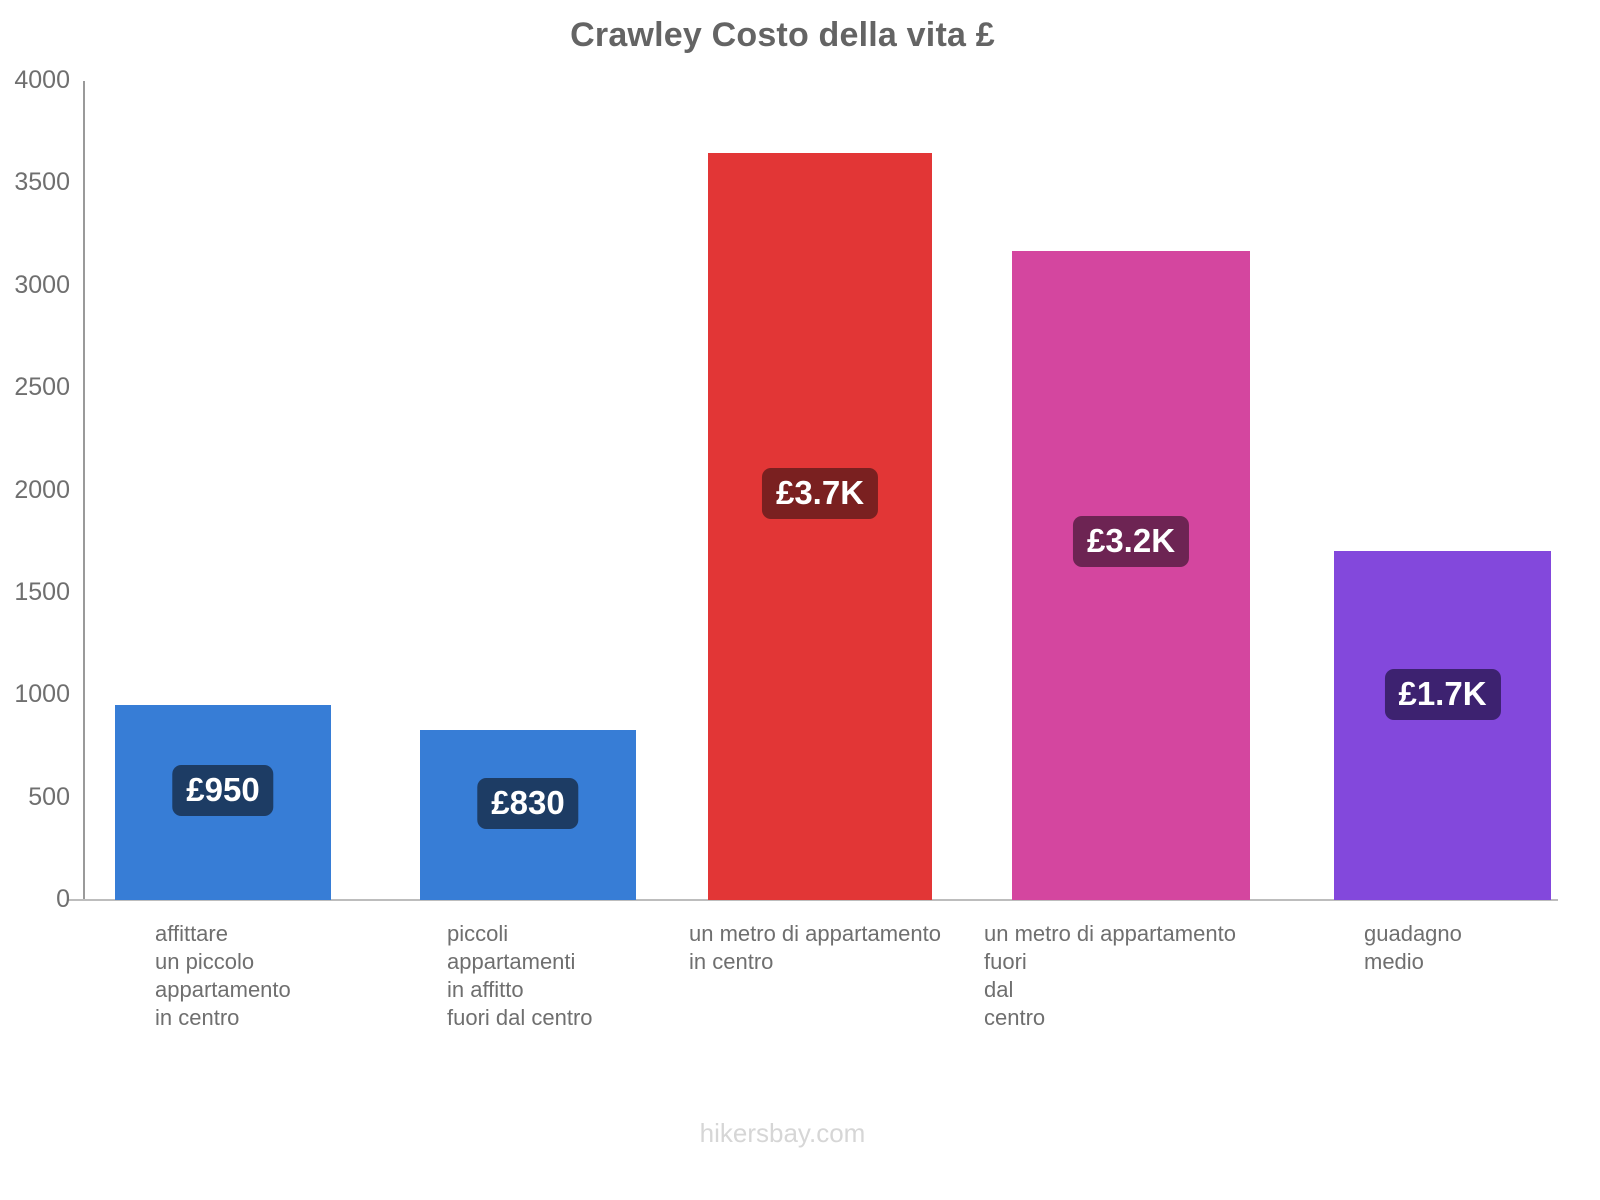 This screenshot has width=1600, height=1200. I want to click on x-axis-line, so click(813, 900).